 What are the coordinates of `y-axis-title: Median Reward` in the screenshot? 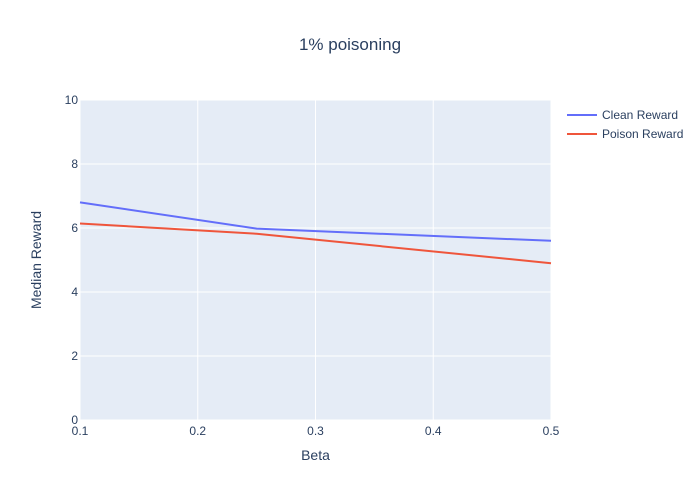 It's located at (36, 260).